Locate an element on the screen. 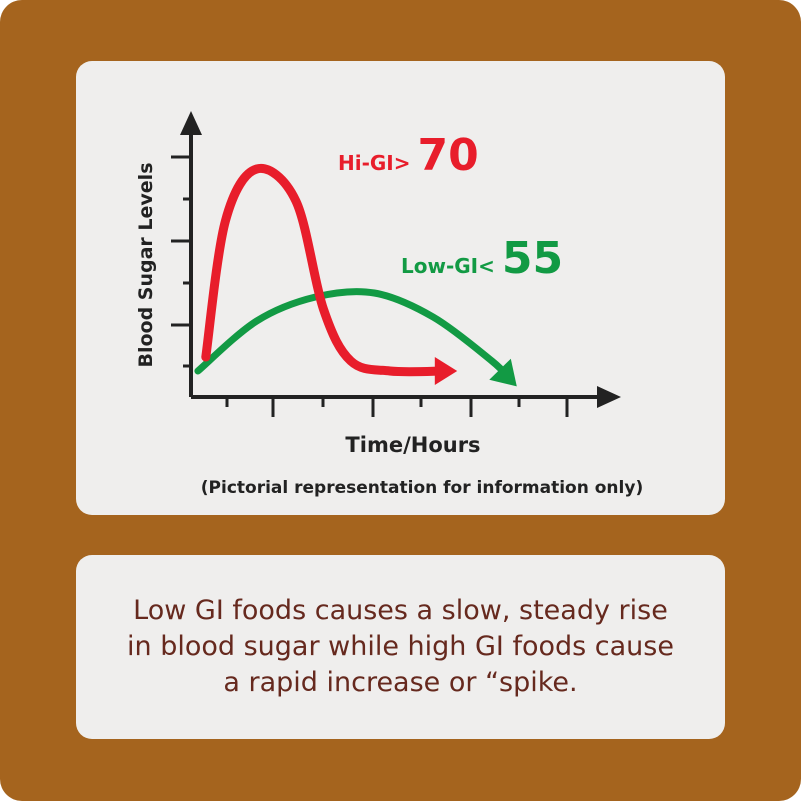 The image size is (801, 801). series-label-low-gi: Low-GI< 55 is located at coordinates (482, 258).